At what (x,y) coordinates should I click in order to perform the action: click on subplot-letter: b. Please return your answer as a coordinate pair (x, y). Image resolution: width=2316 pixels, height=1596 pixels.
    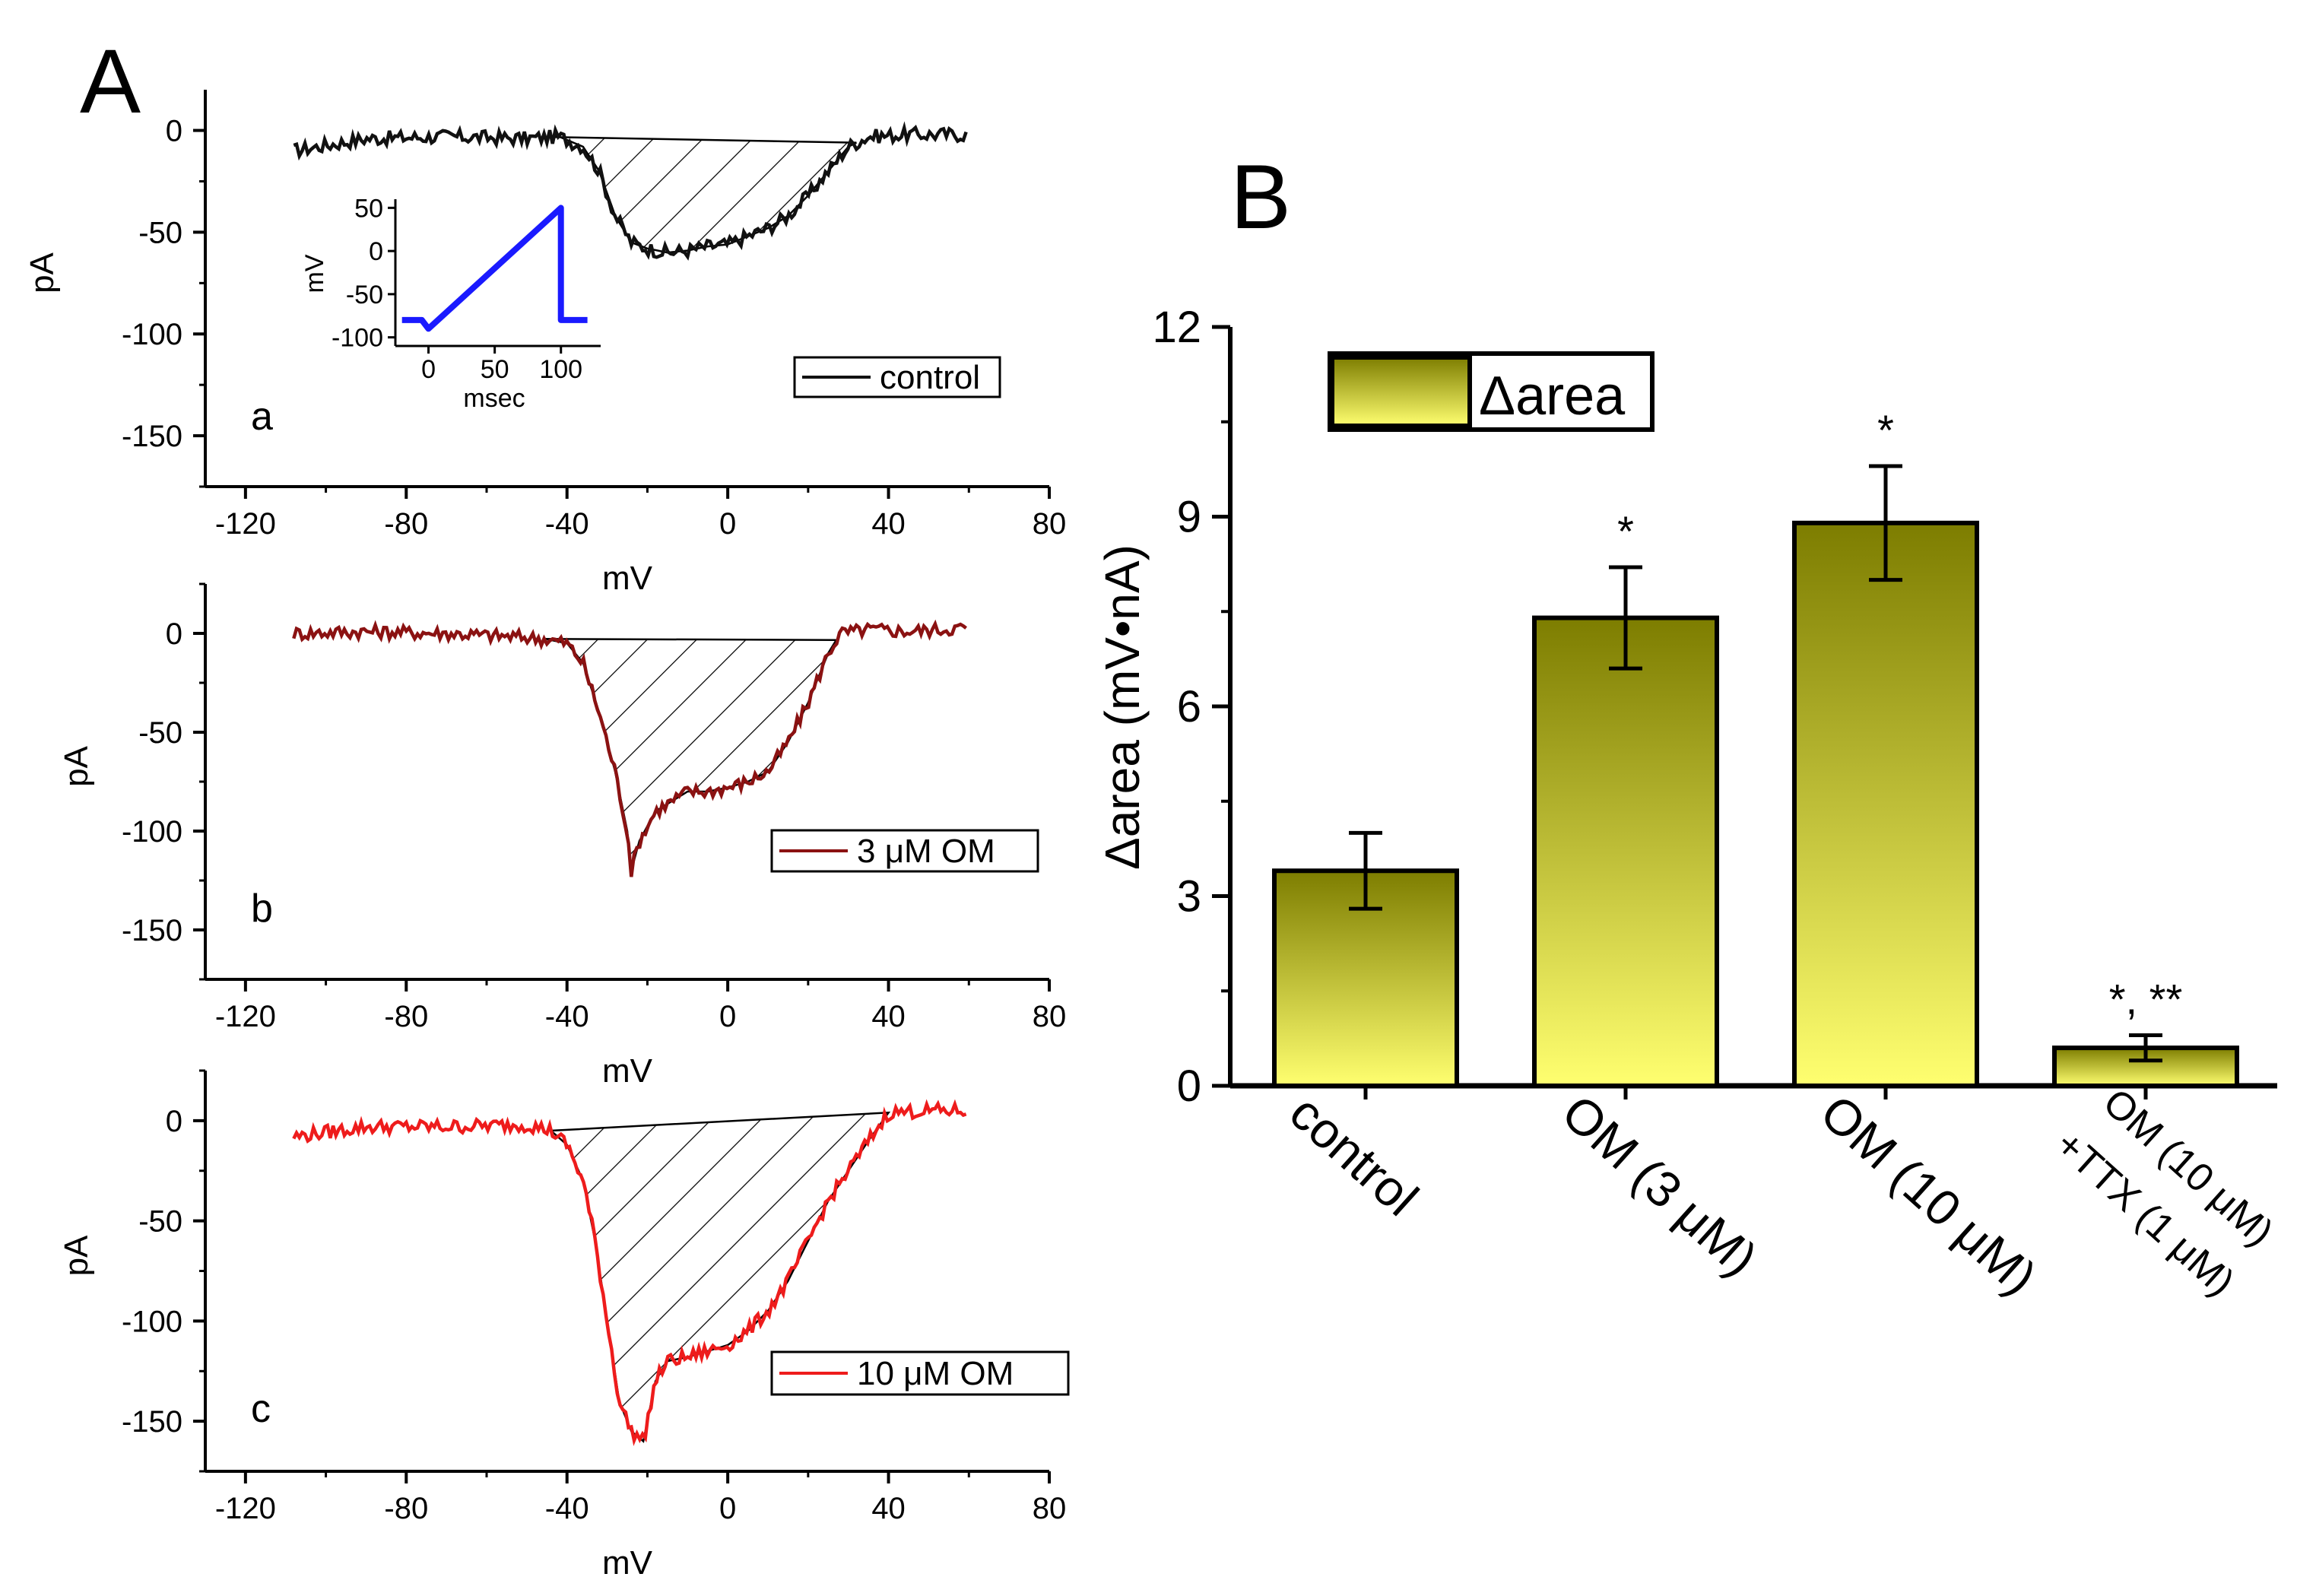
    Looking at the image, I should click on (262, 909).